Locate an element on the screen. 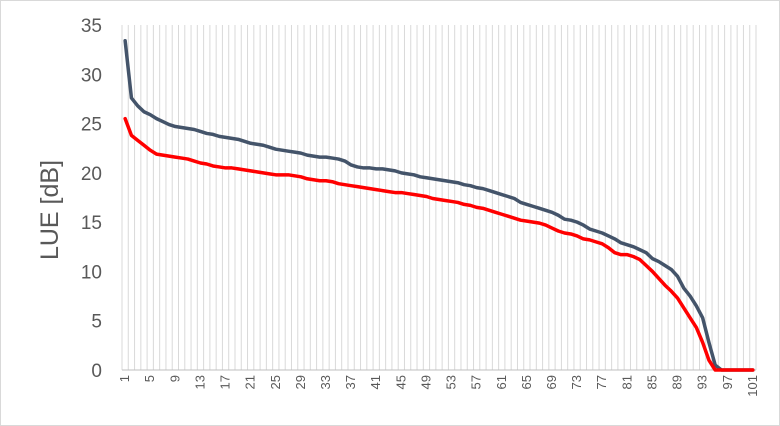 Image resolution: width=780 pixels, height=426 pixels. x-tick-label: 101 is located at coordinates (752, 386).